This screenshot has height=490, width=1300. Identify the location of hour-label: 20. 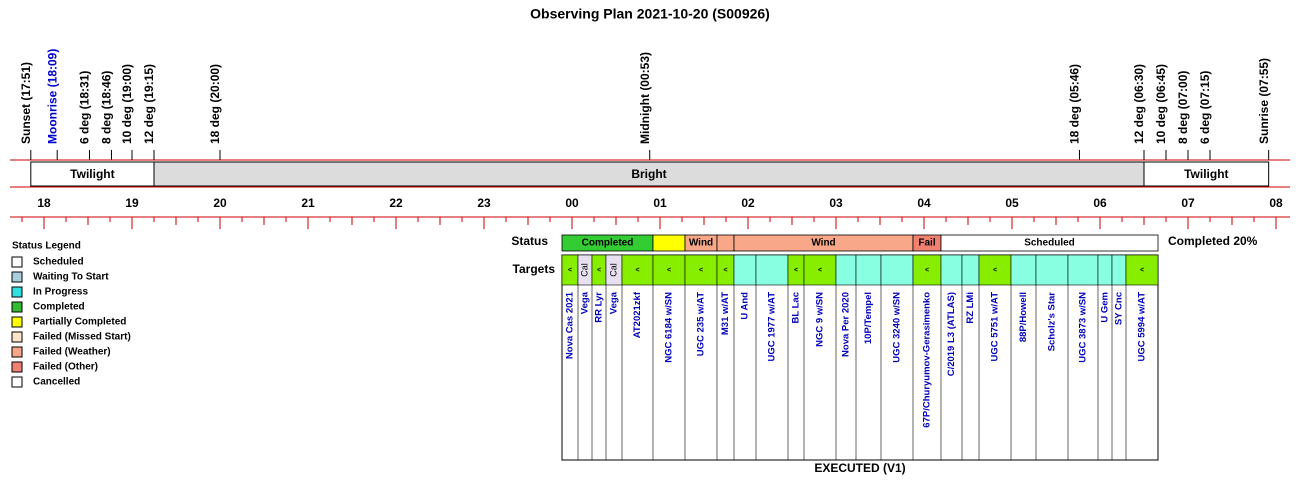
(220, 203).